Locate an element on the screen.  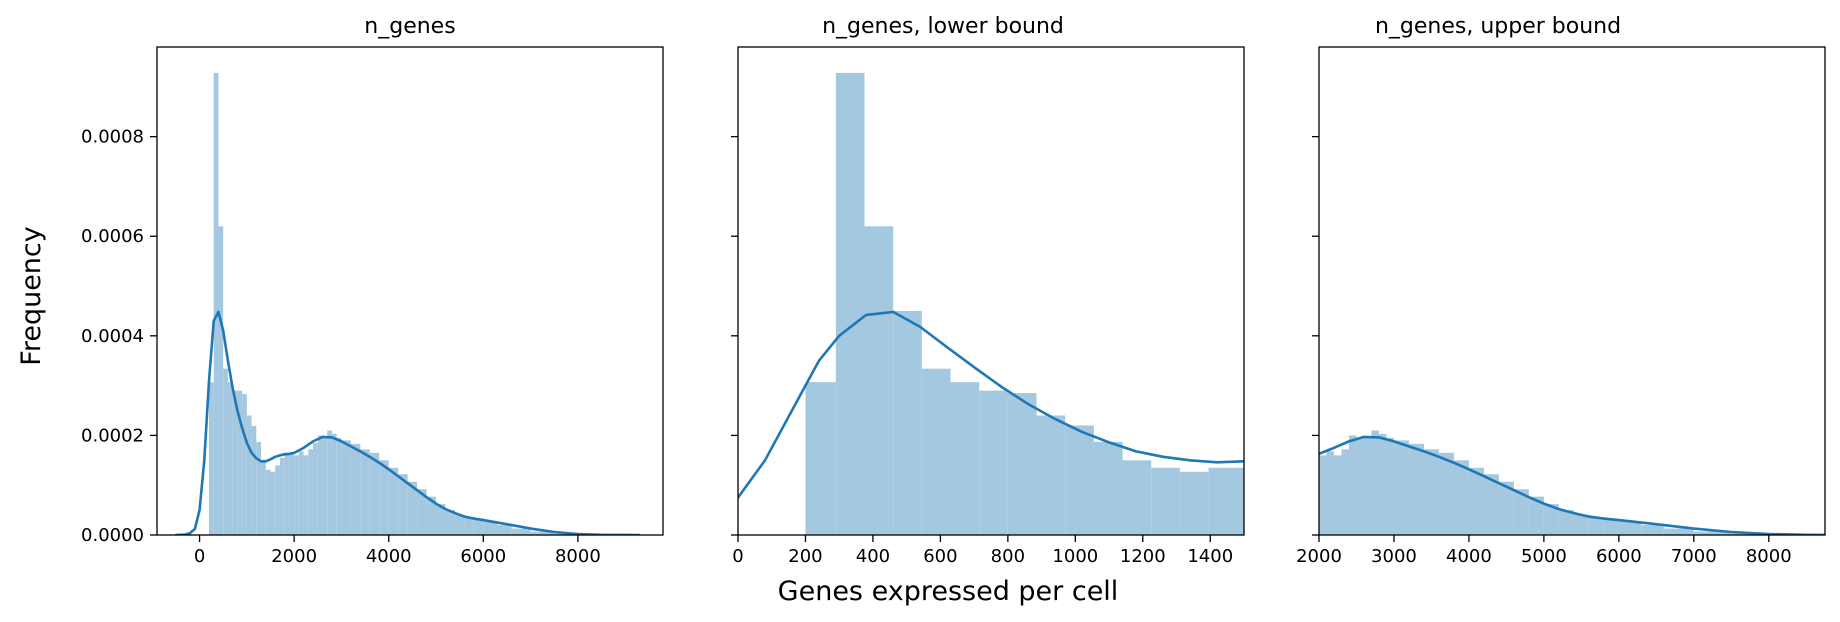
panel-title: n_genes is located at coordinates (409, 26).